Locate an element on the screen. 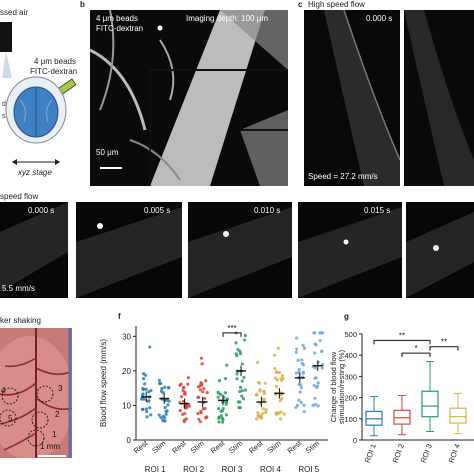  roi-label-3: 3 is located at coordinates (60, 388).